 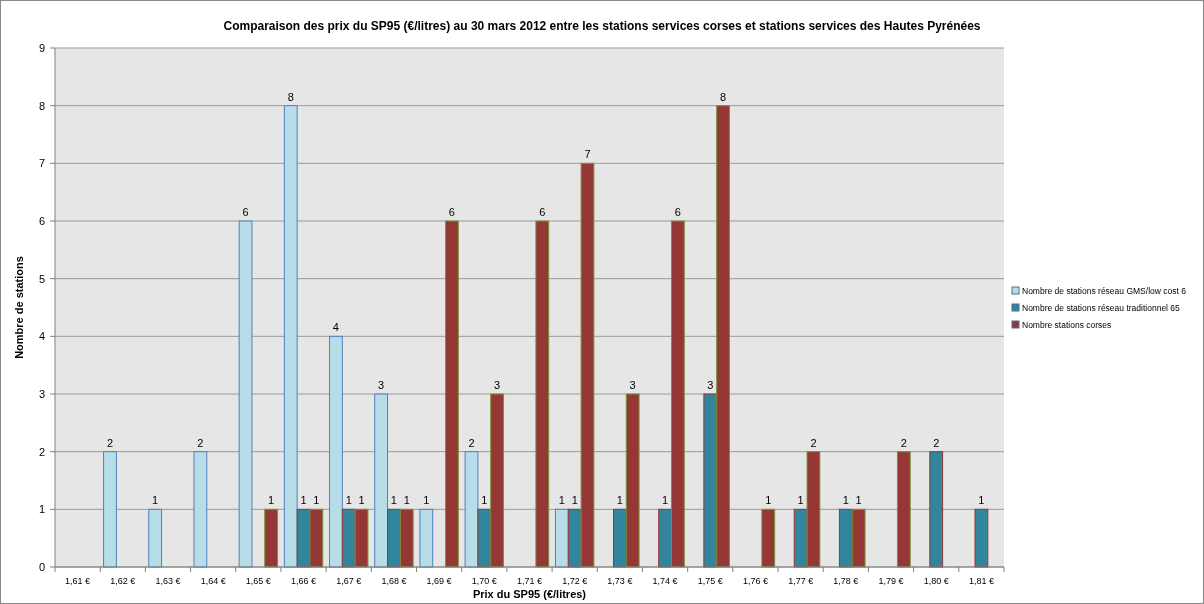 What do you see at coordinates (1067, 325) in the screenshot?
I see `legend-label: Nombre stations corses` at bounding box center [1067, 325].